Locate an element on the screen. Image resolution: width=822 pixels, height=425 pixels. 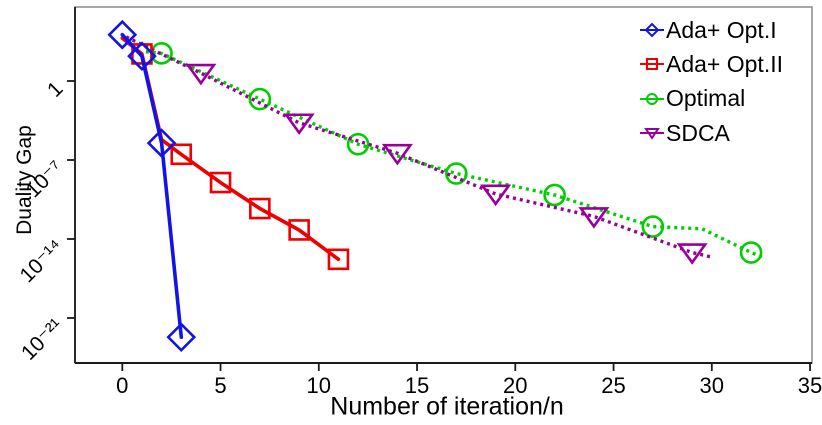
square-legend-icon is located at coordinates (652, 64).